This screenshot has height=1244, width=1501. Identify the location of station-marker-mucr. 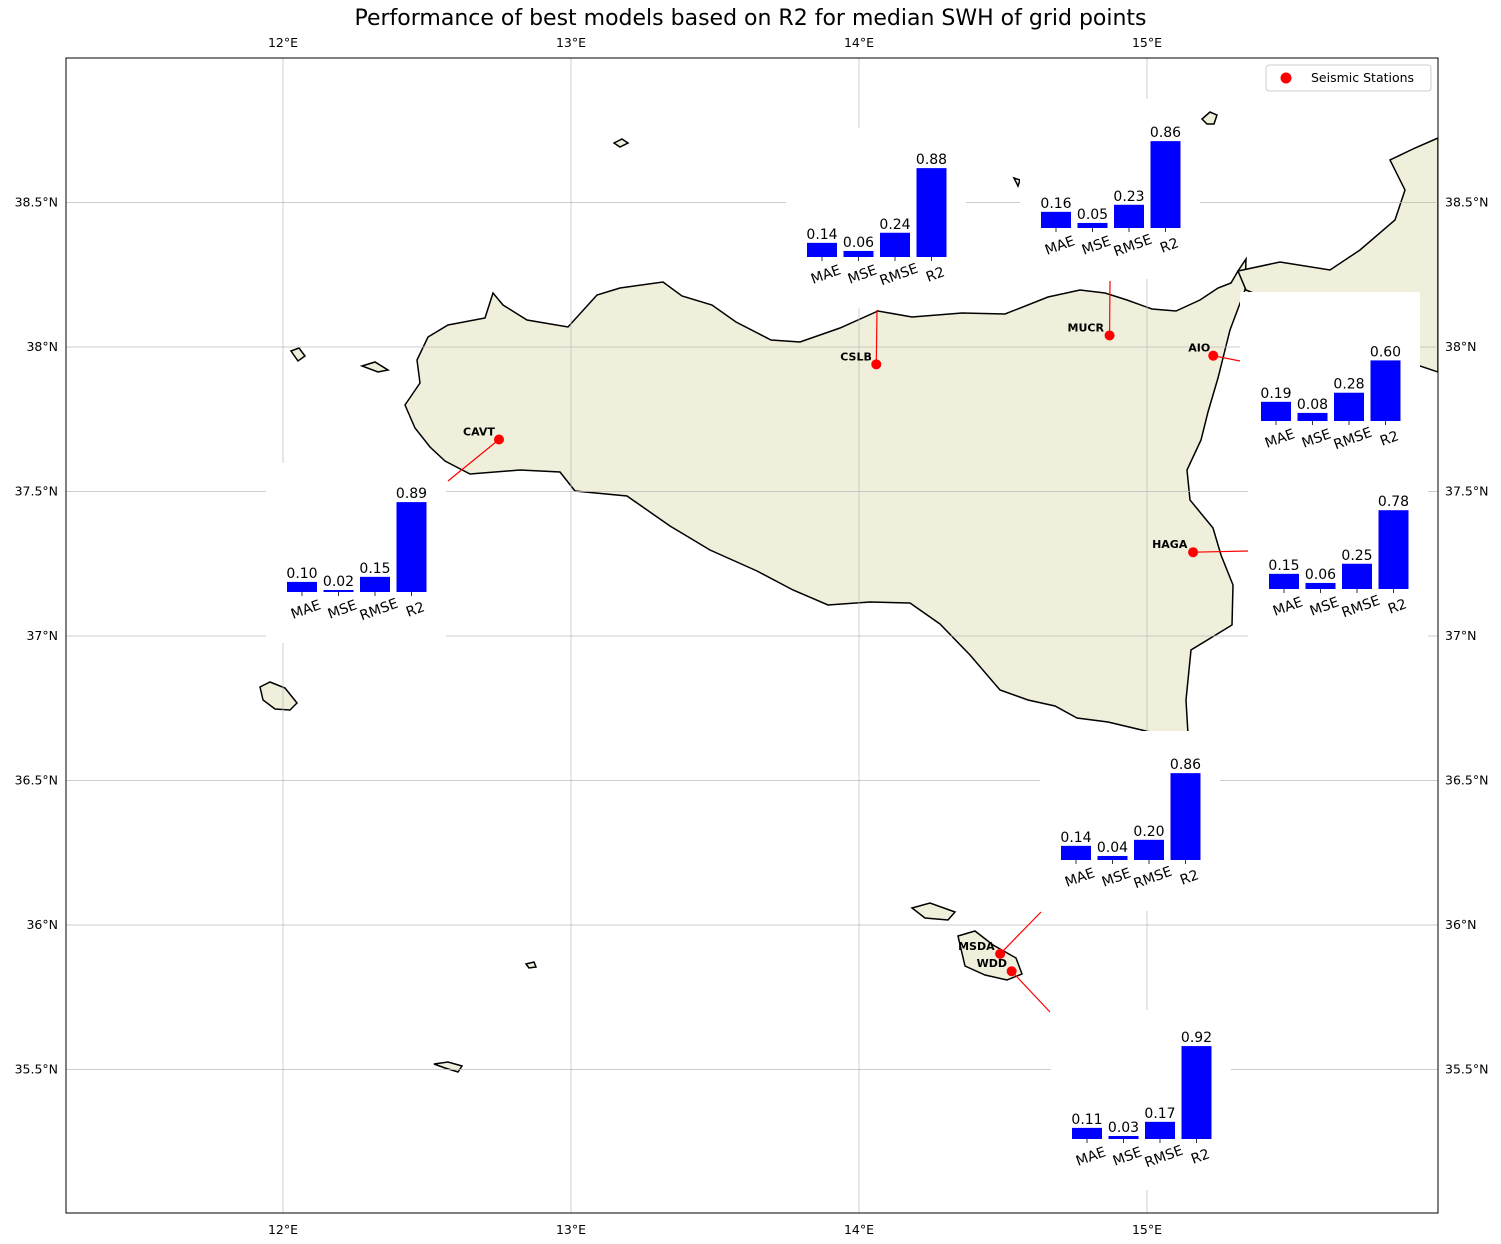
(1109, 335).